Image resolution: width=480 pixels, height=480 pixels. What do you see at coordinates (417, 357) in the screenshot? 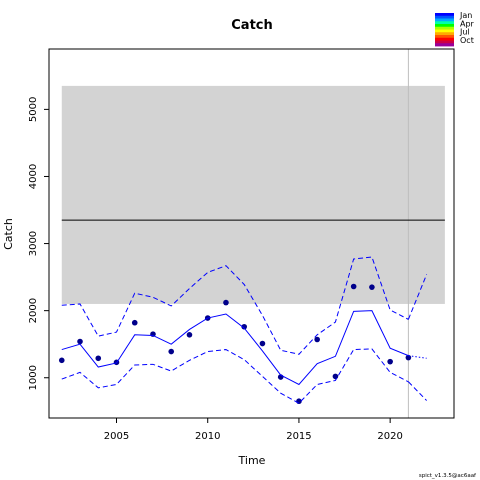
I see `prediction-line` at bounding box center [417, 357].